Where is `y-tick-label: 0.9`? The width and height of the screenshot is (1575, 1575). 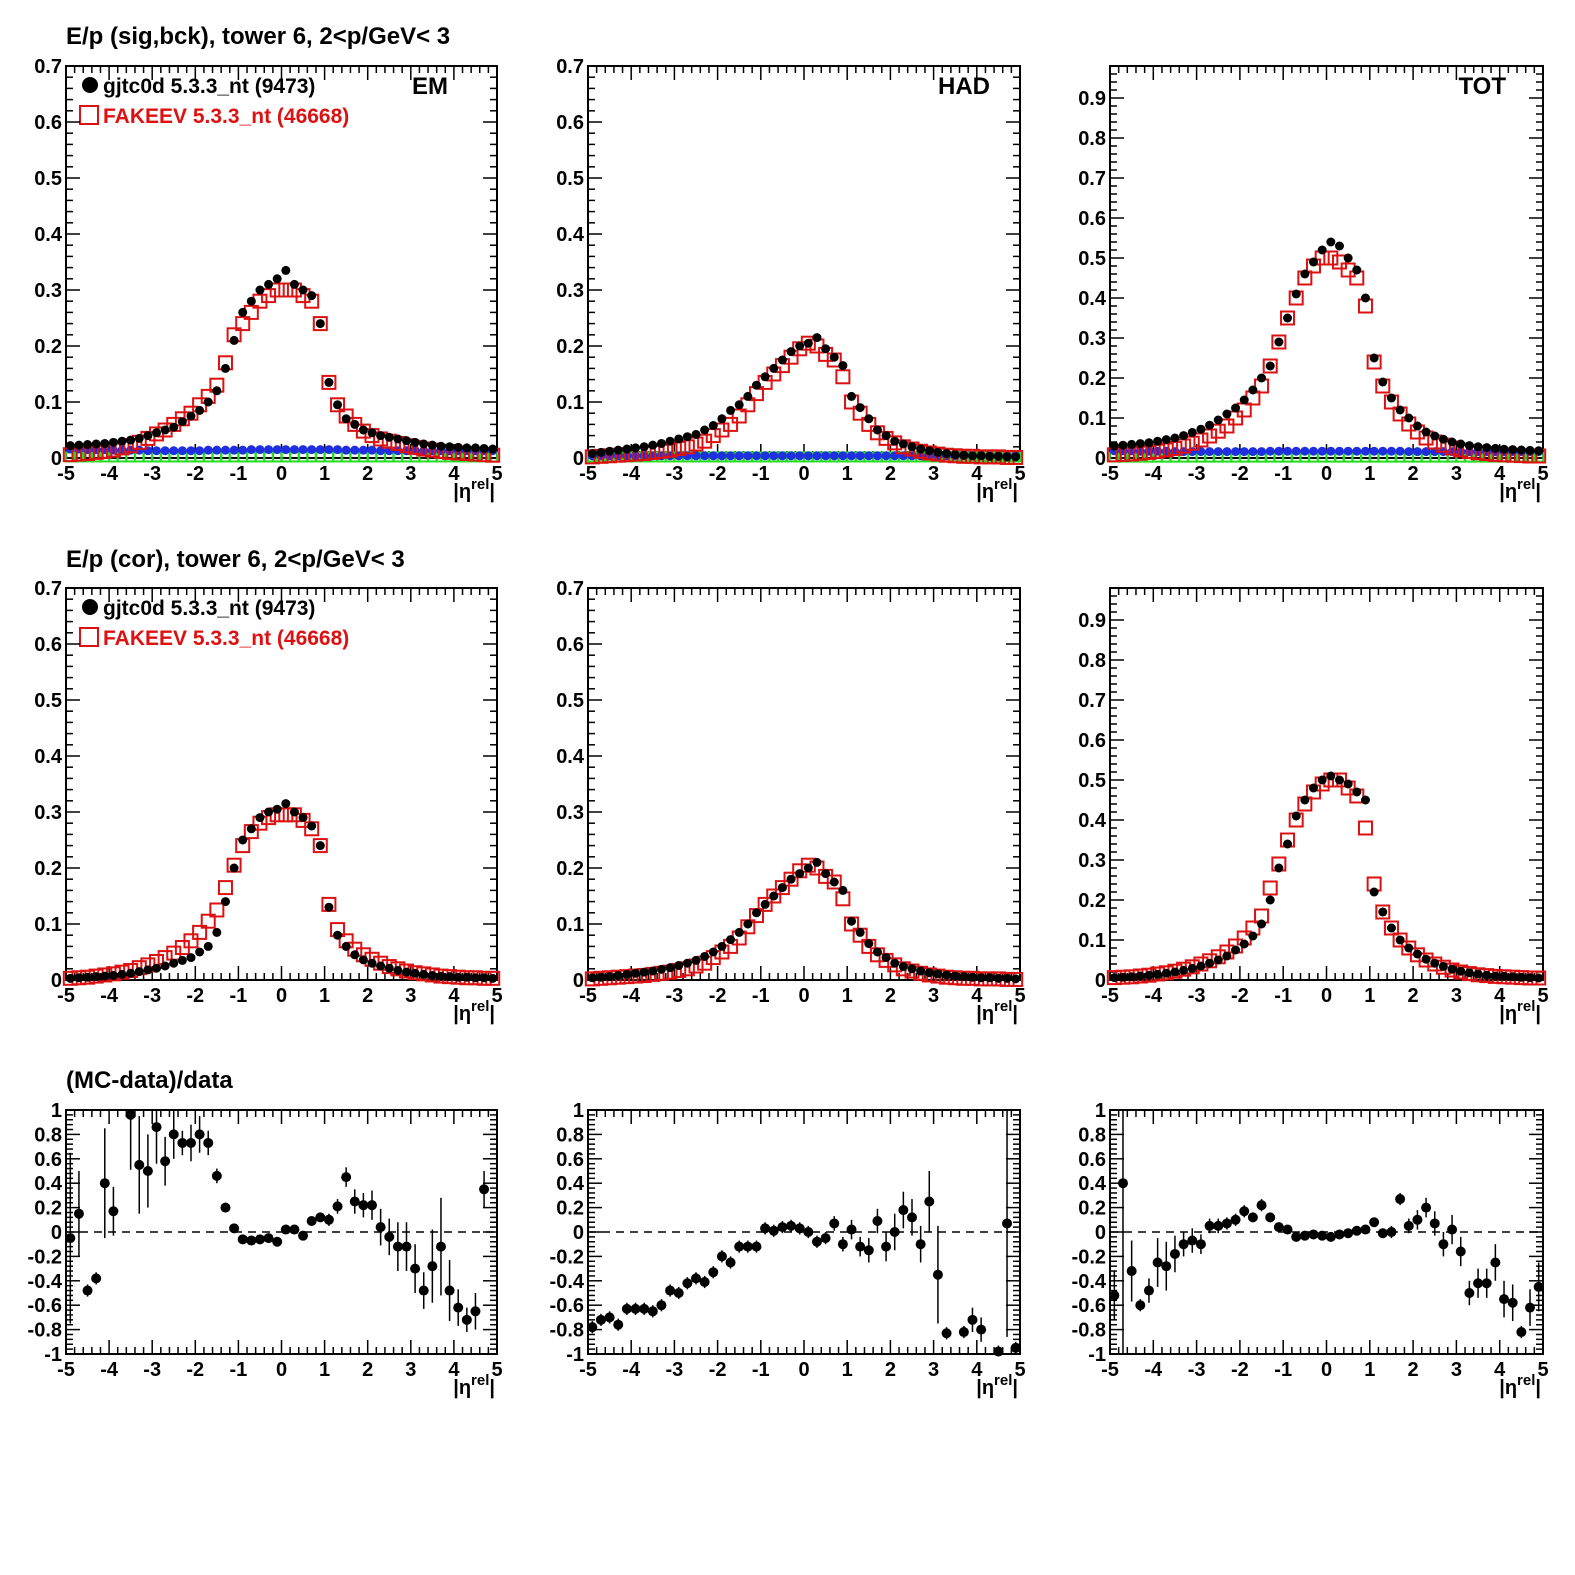
y-tick-label: 0.9 is located at coordinates (1092, 621).